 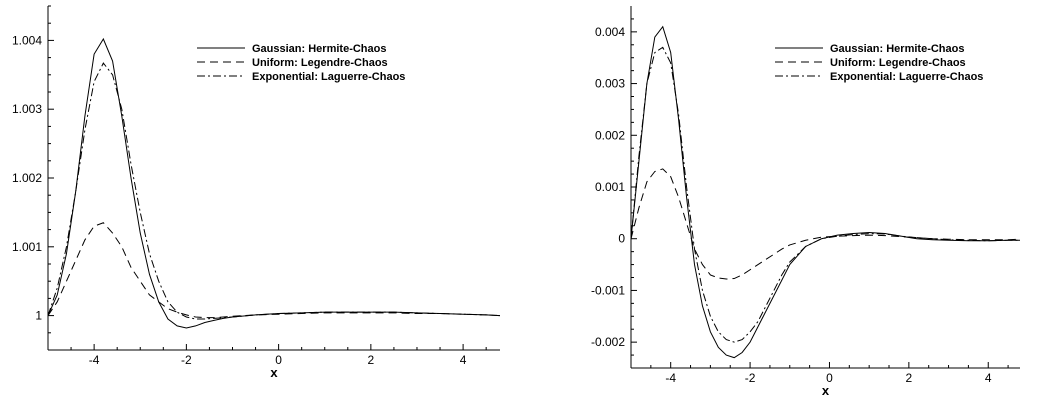 What do you see at coordinates (27, 178) in the screenshot?
I see `y-tick-label: 1.002` at bounding box center [27, 178].